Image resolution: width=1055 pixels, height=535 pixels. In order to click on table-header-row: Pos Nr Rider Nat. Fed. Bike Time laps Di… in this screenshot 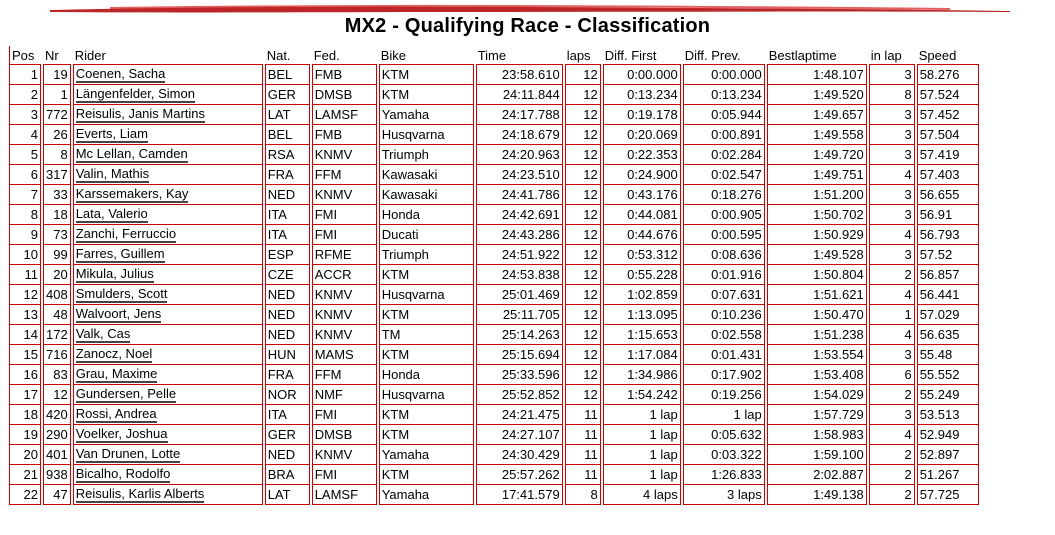, I will do `click(494, 55)`.